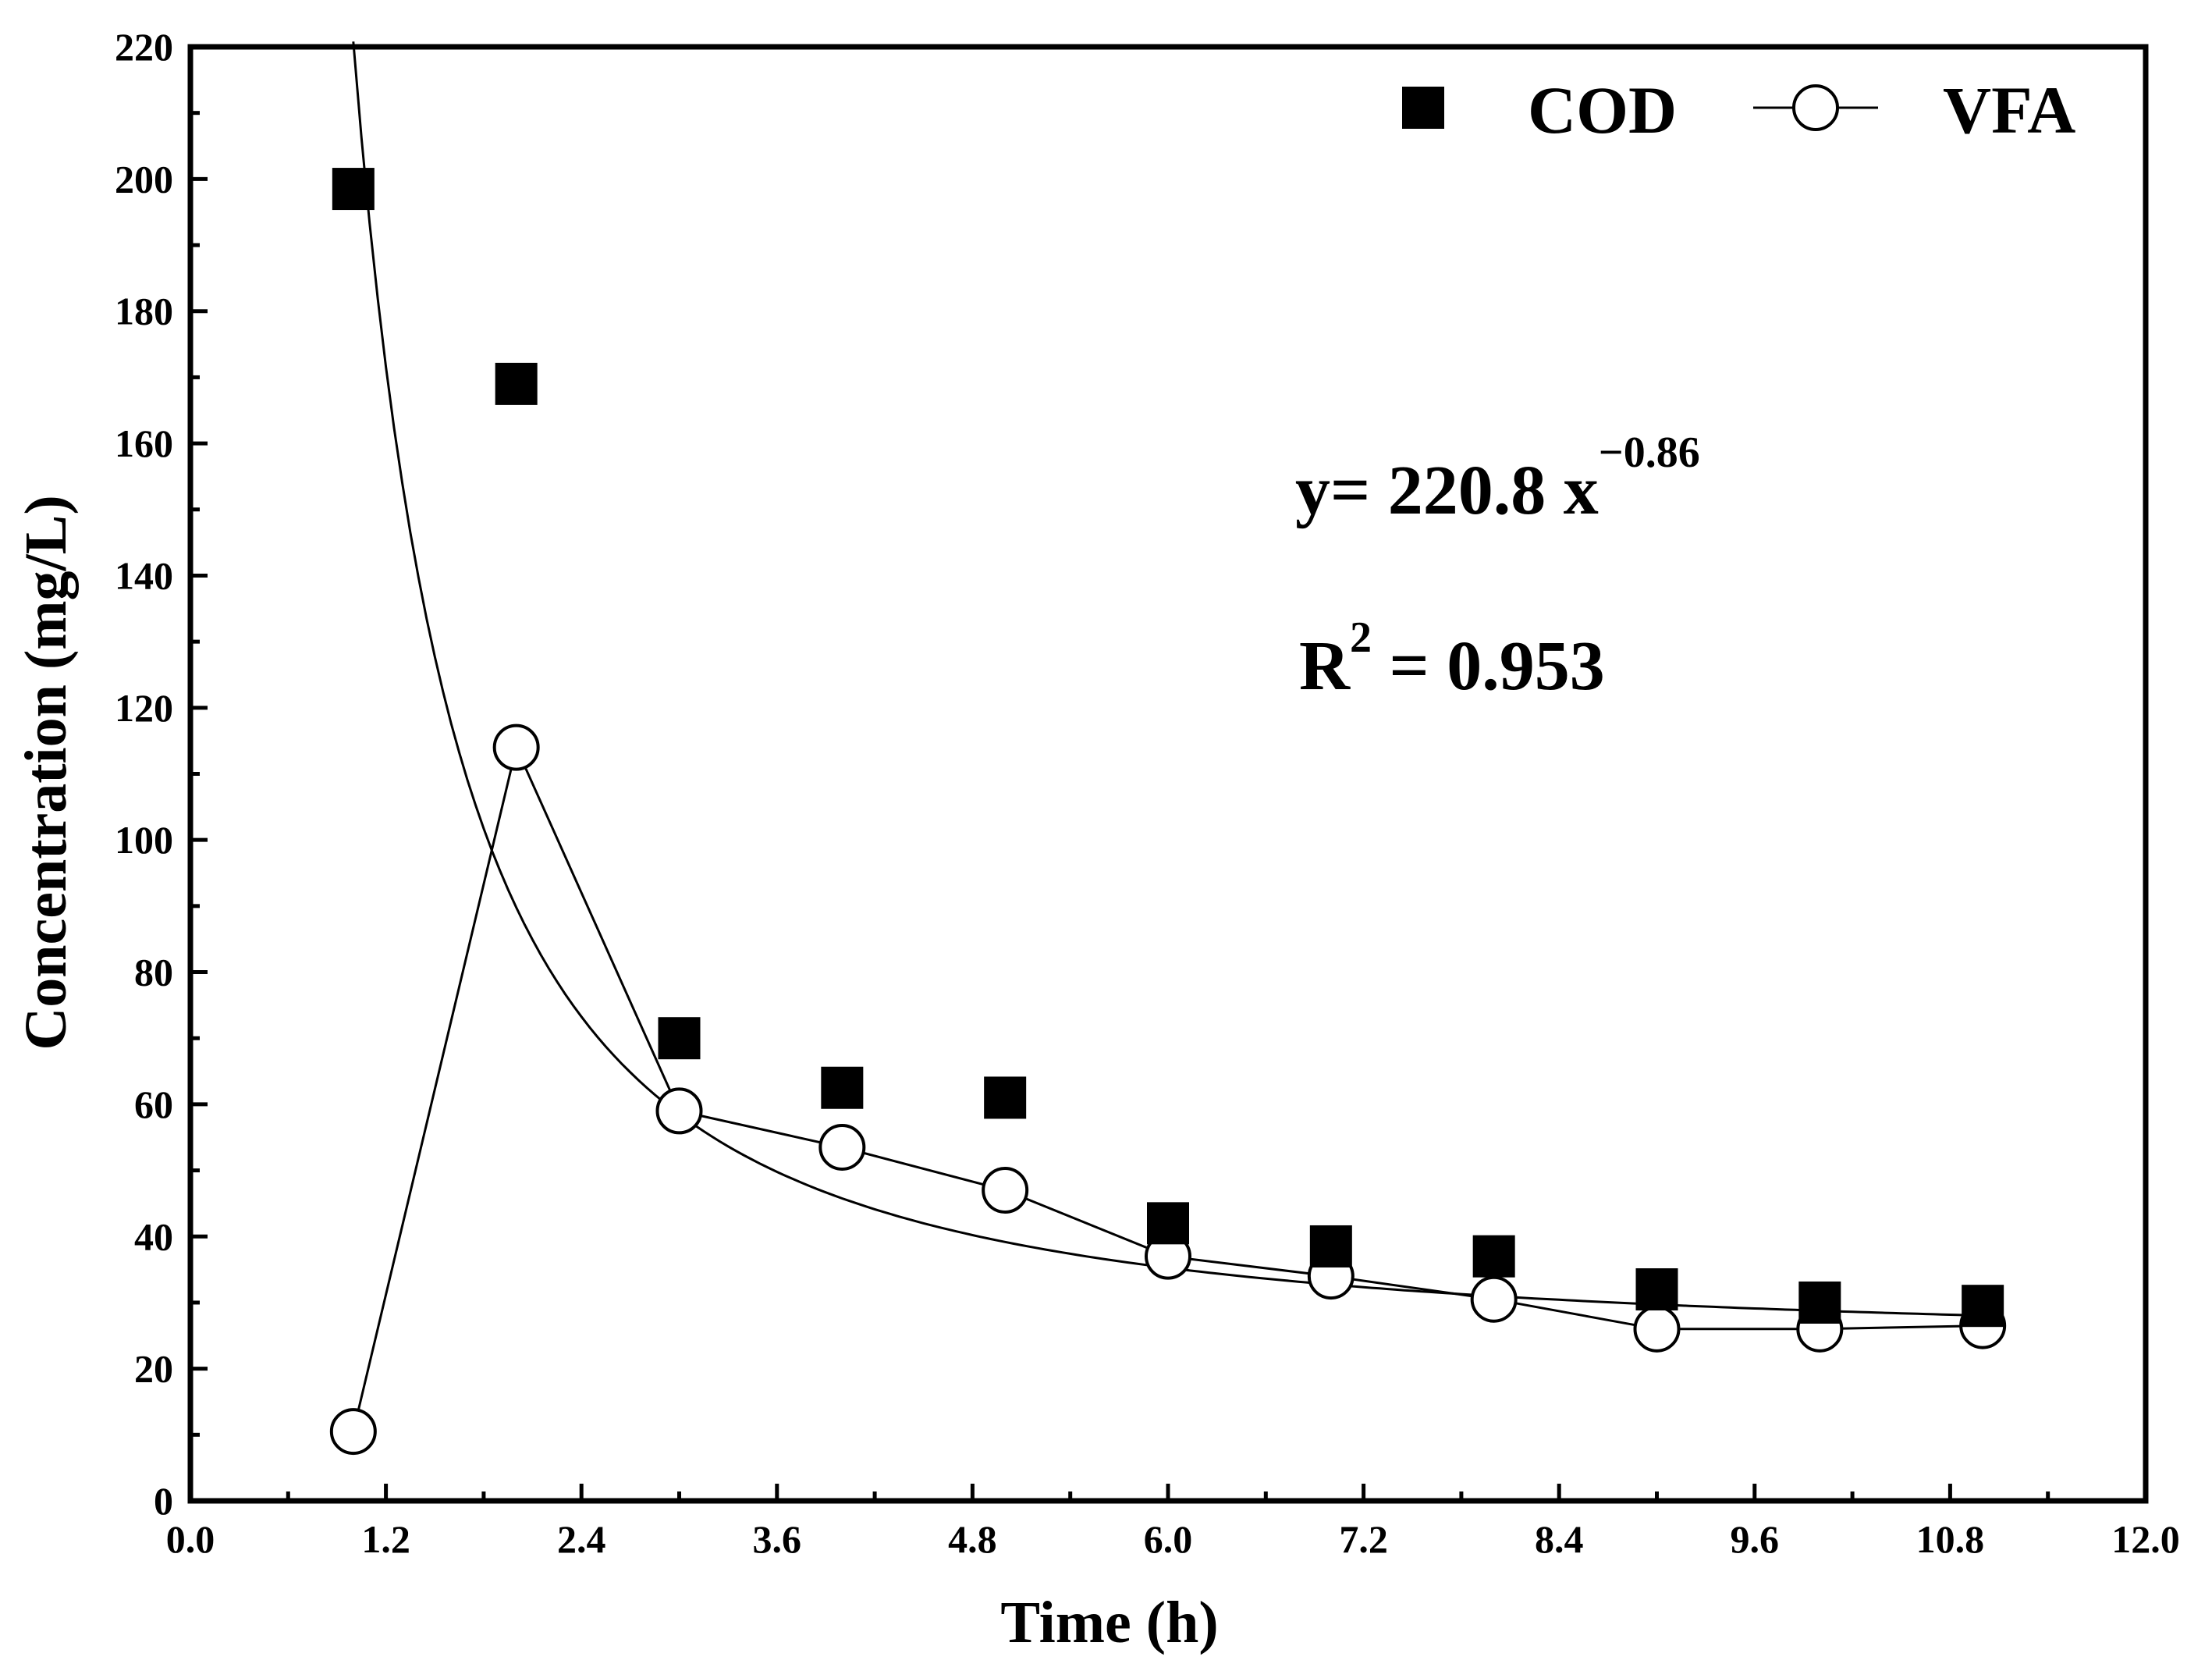 The width and height of the screenshot is (2212, 1671). What do you see at coordinates (163, 1501) in the screenshot?
I see `y-tick-label: 0` at bounding box center [163, 1501].